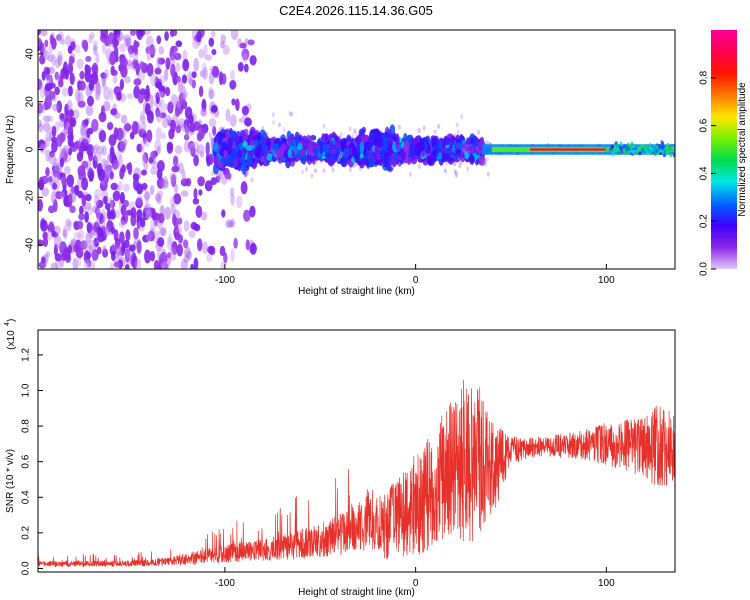 This screenshot has width=750, height=600. I want to click on y-tick-label: 0.0, so click(26, 568).